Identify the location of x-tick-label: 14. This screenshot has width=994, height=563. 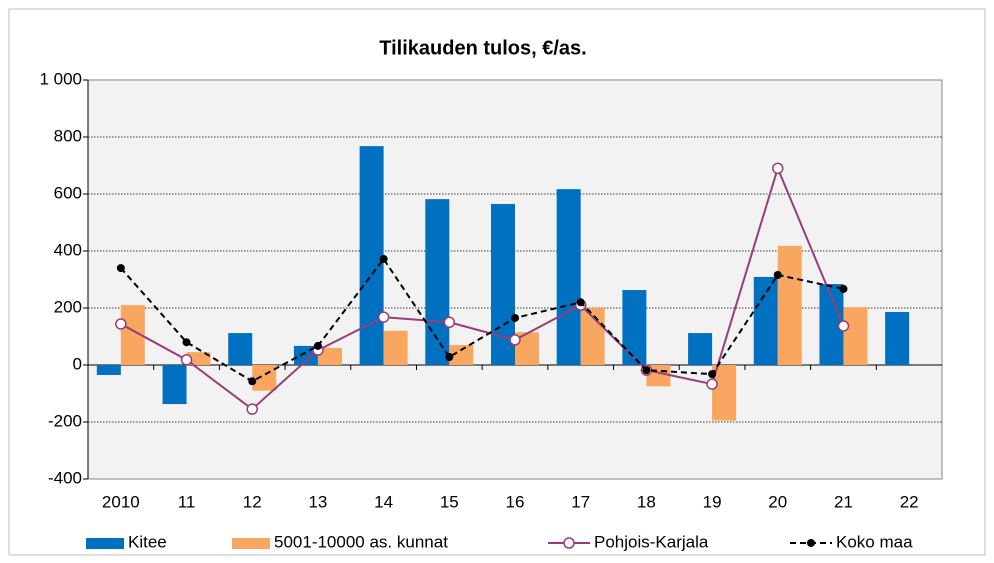
(383, 501).